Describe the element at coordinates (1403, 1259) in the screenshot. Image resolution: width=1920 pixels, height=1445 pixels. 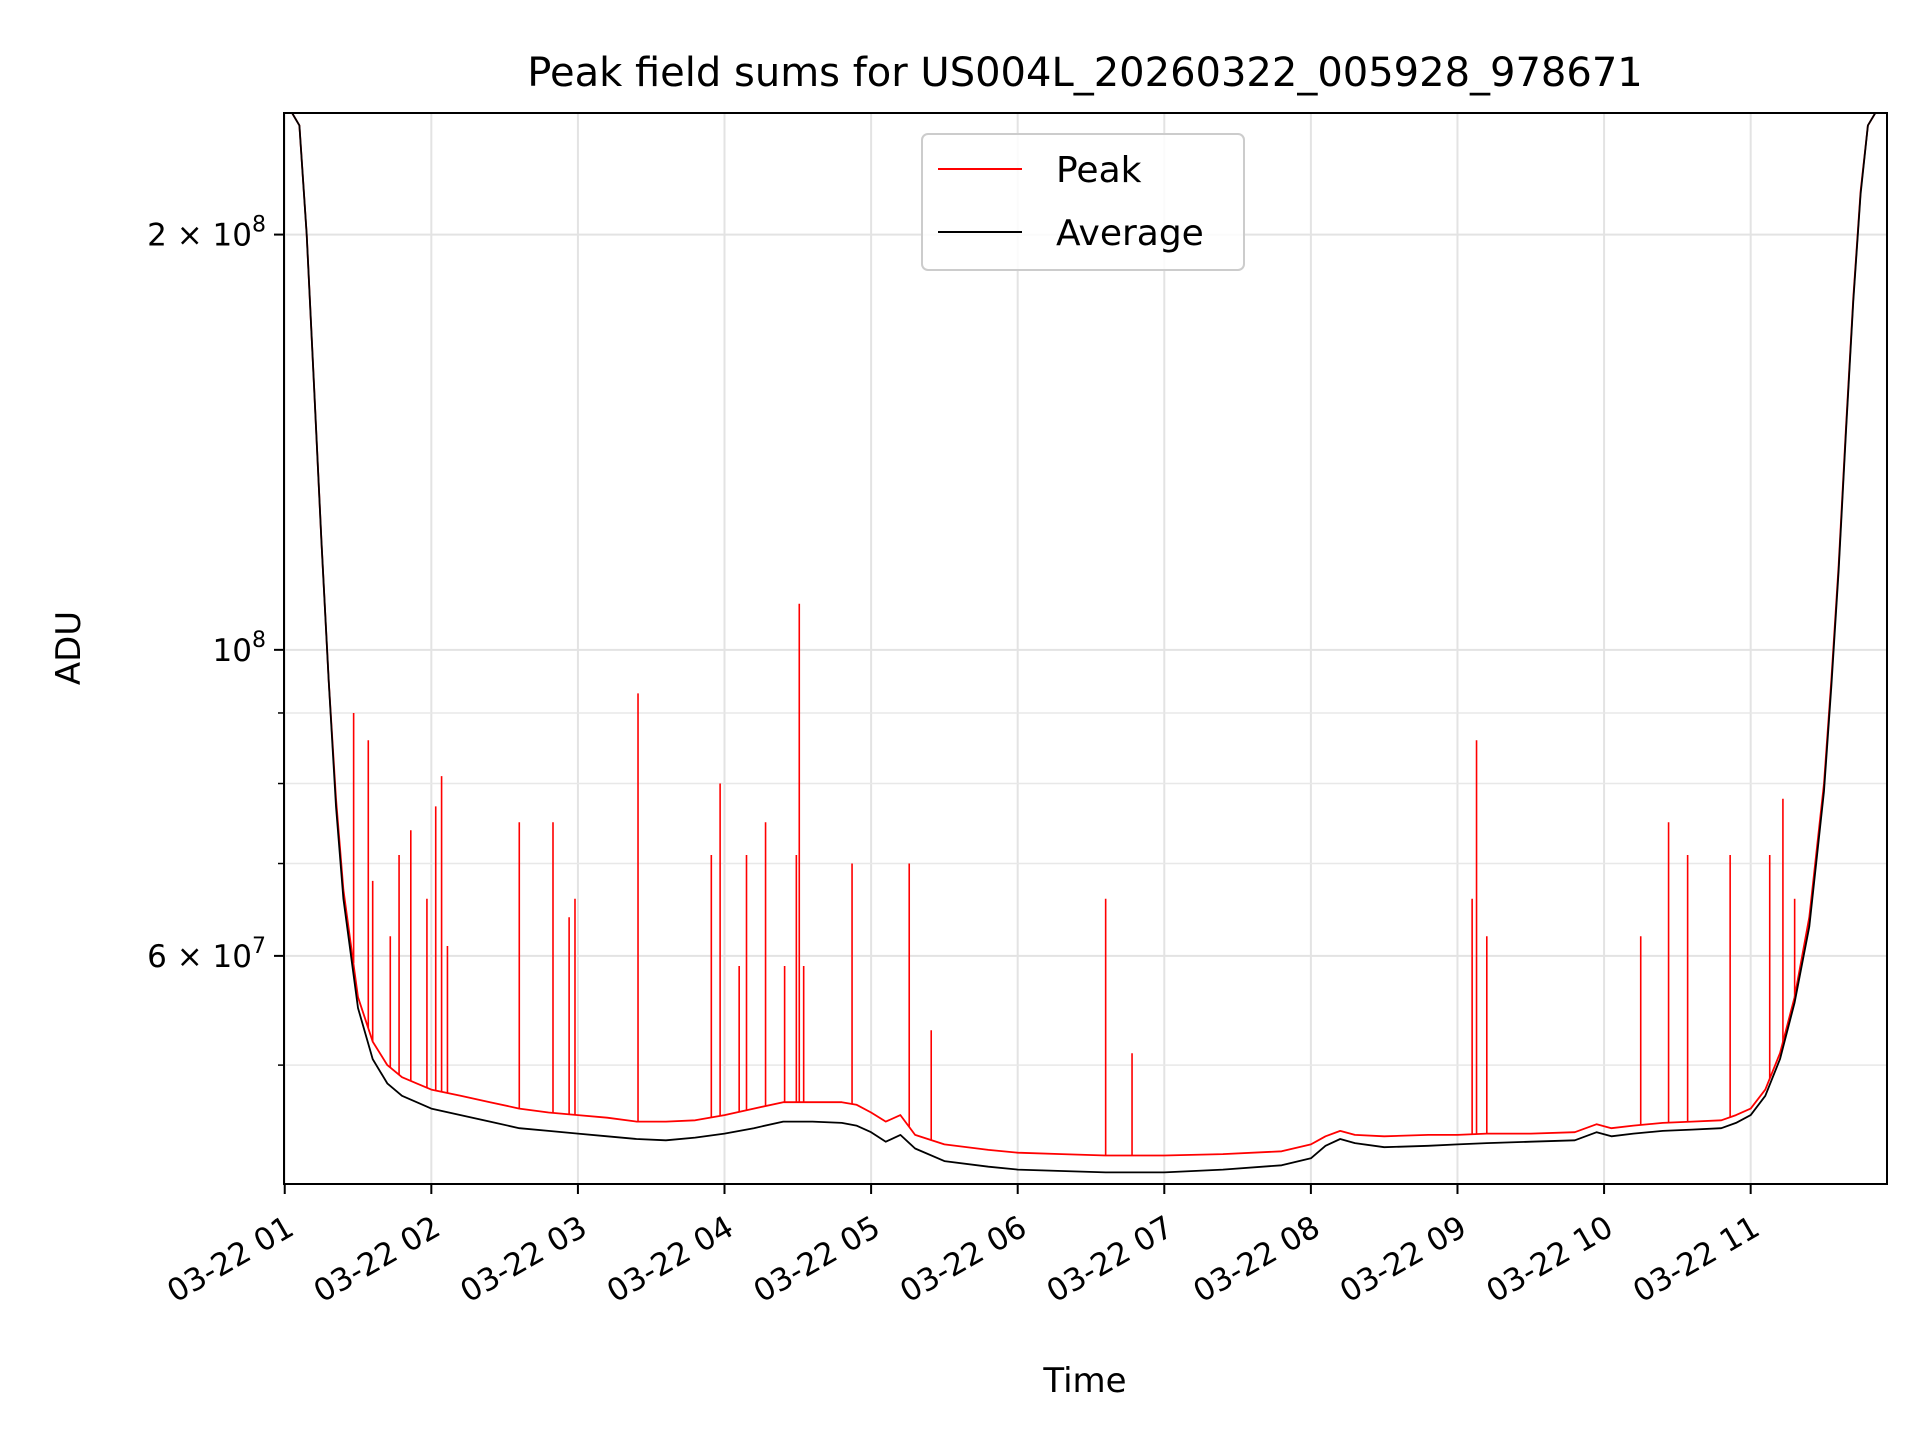
I see `x-tick-label: 03-22 09` at that location.